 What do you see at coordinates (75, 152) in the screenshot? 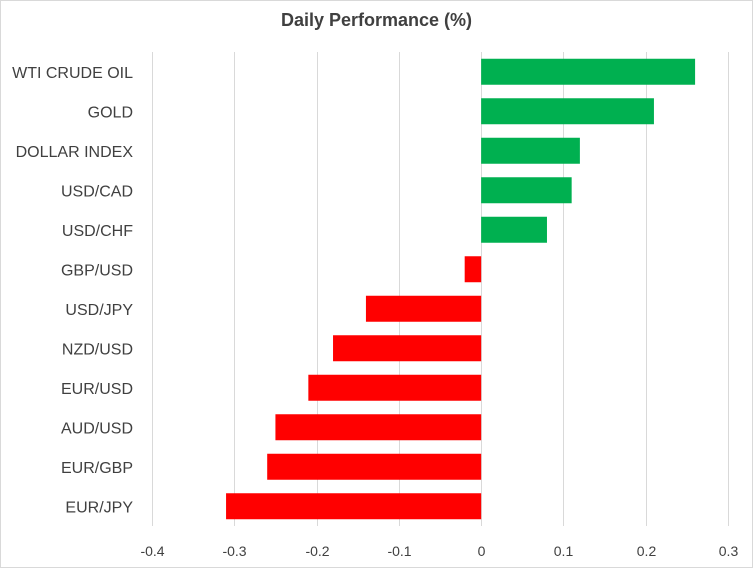
I see `category-label: DOLLAR INDEX` at bounding box center [75, 152].